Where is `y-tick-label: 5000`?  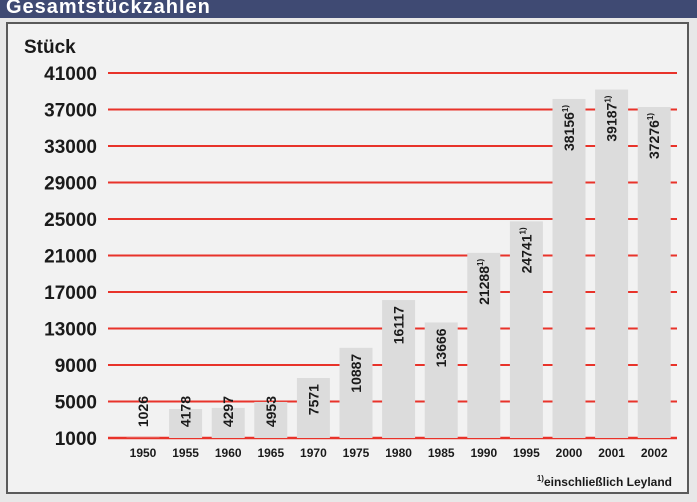 y-tick-label: 5000 is located at coordinates (76, 403).